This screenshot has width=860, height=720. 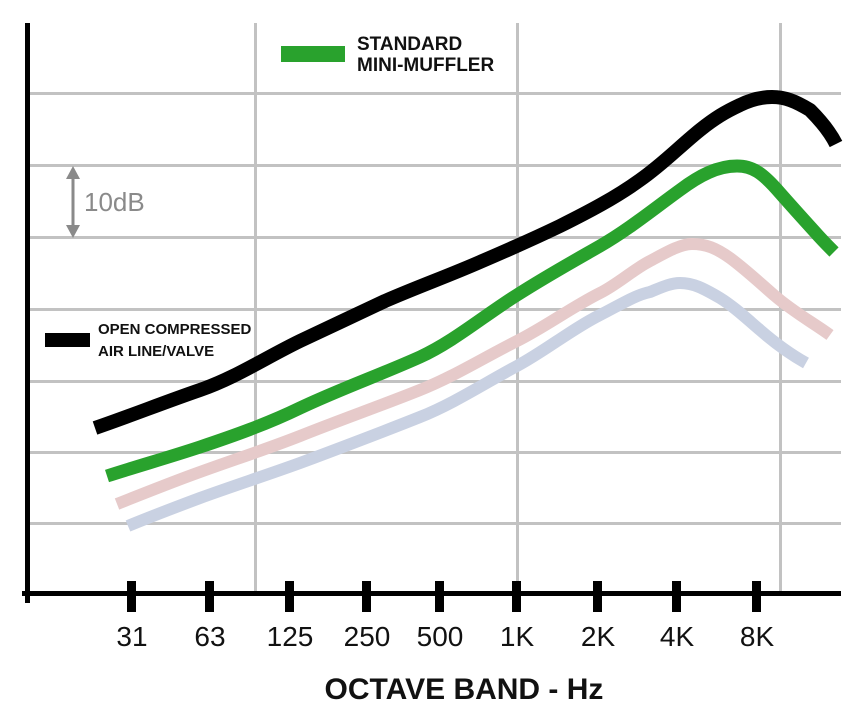 What do you see at coordinates (440, 636) in the screenshot?
I see `tick-label-500: 500` at bounding box center [440, 636].